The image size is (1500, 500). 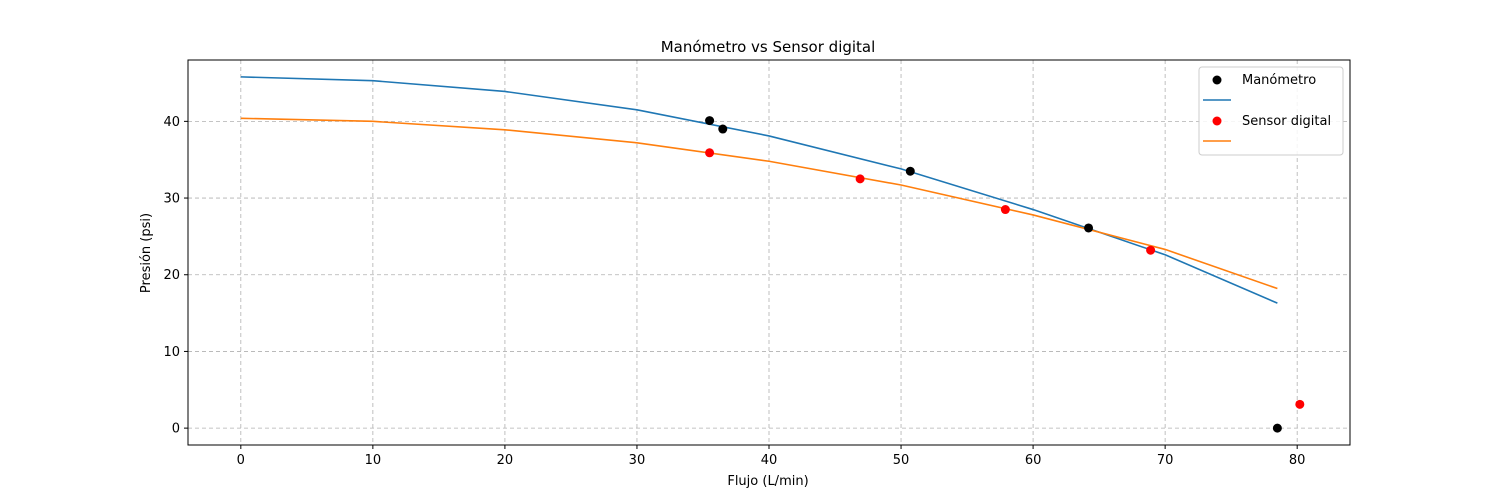 What do you see at coordinates (171, 199) in the screenshot?
I see `y-tick-label: 30` at bounding box center [171, 199].